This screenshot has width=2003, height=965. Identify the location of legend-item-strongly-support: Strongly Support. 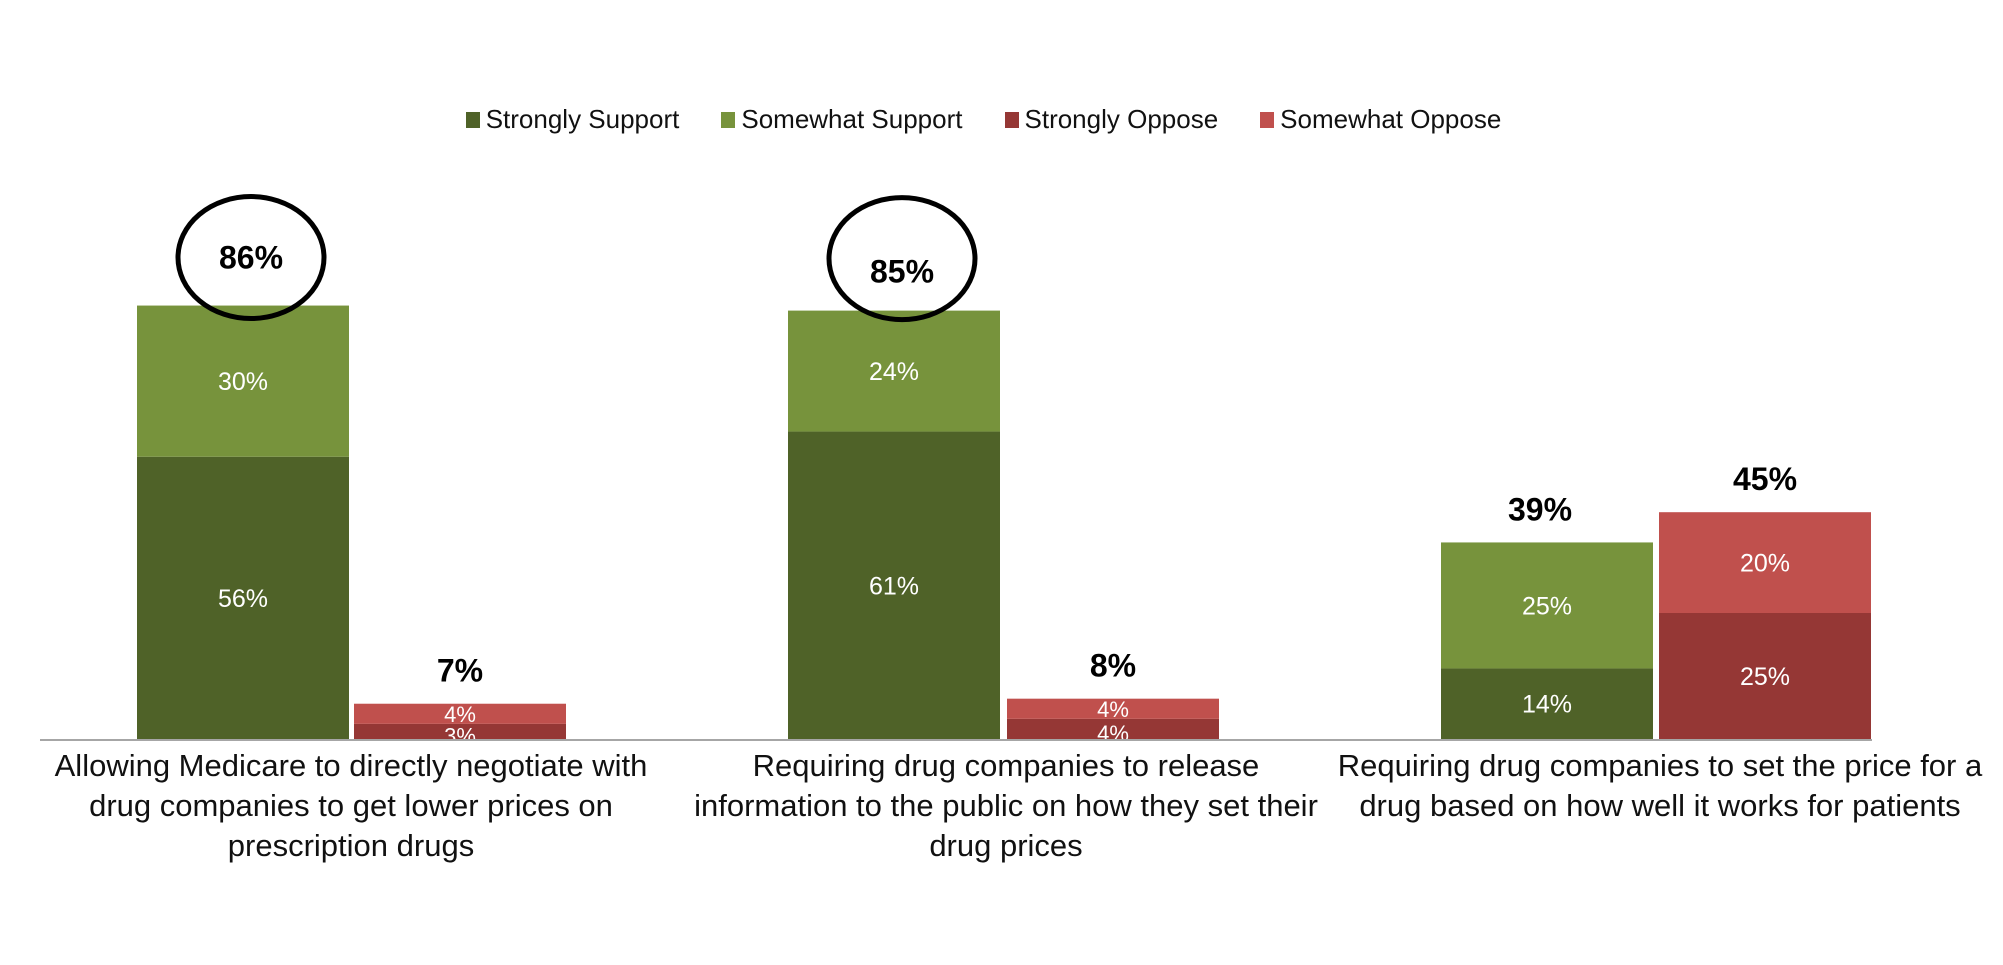
(572, 119).